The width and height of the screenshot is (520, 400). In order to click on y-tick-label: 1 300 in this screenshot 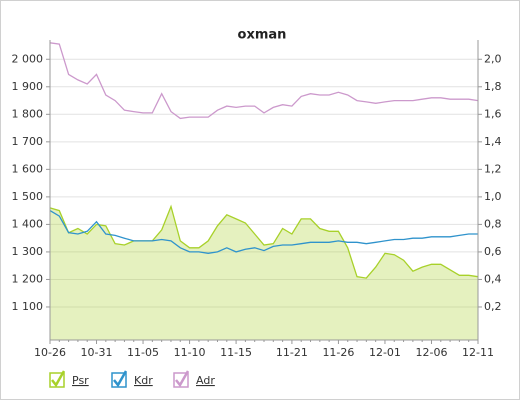, I will do `click(28, 251)`.